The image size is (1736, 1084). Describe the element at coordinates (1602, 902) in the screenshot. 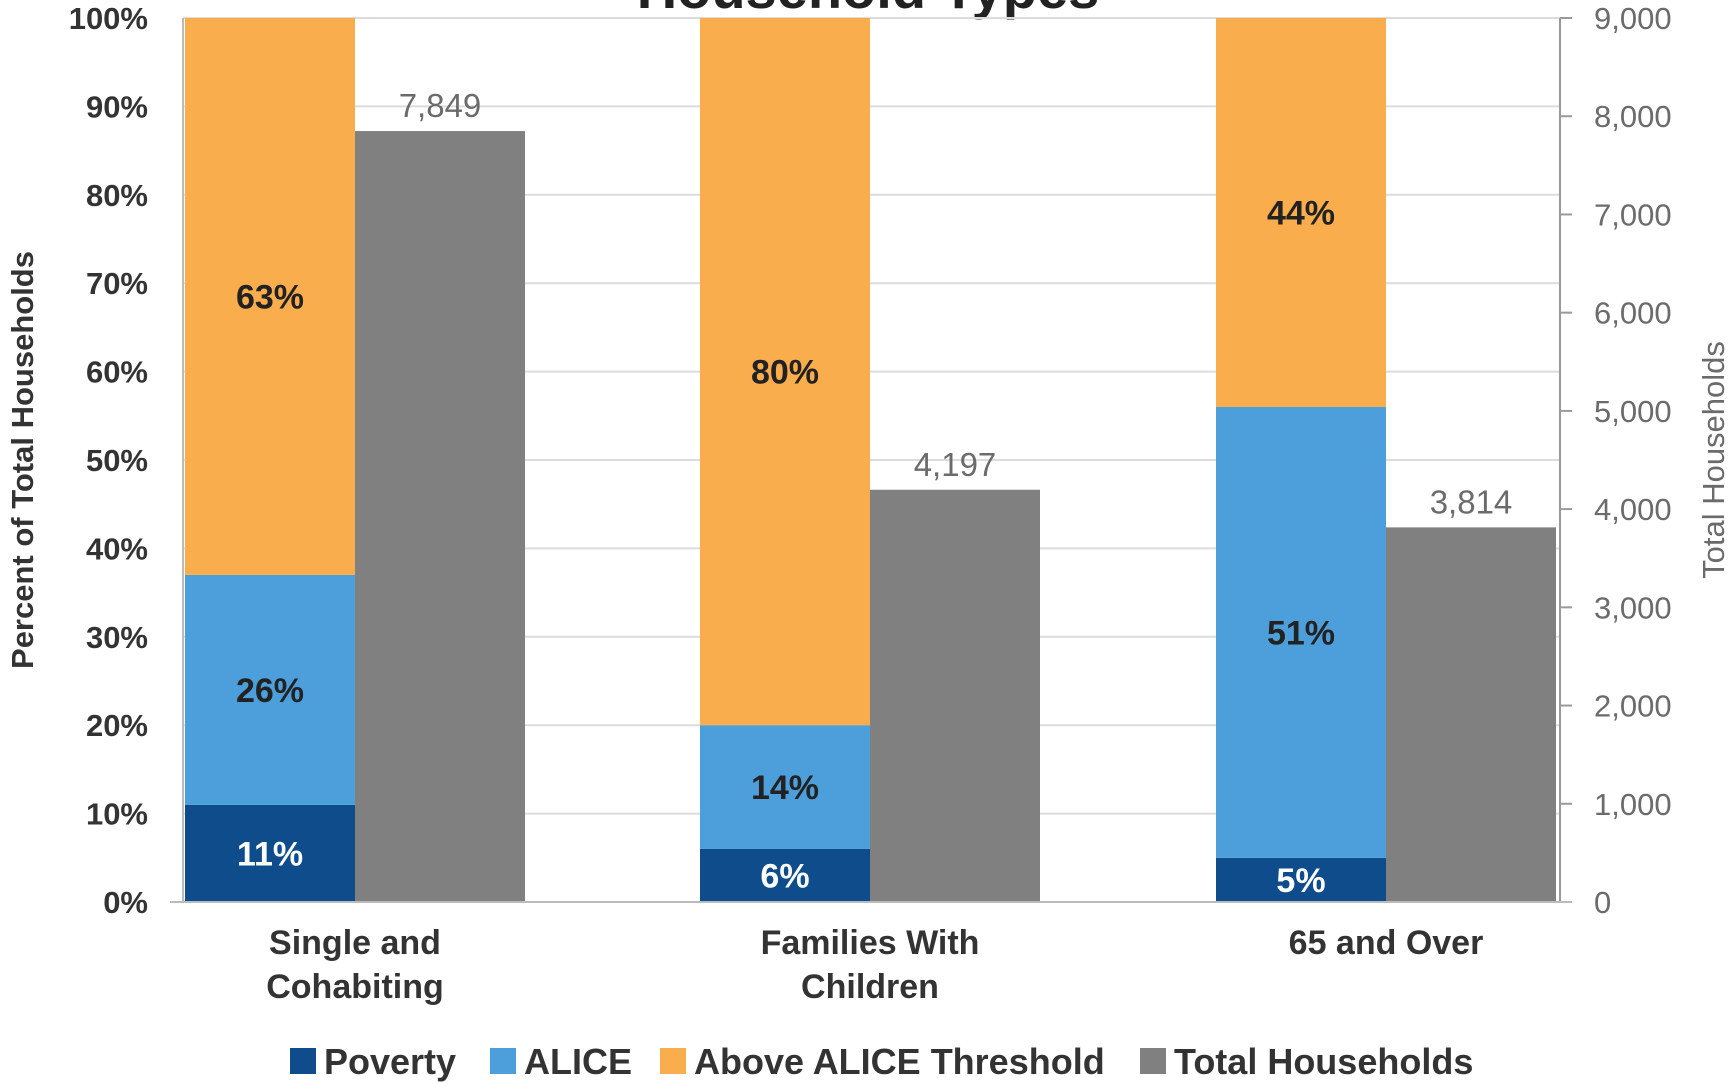

I see `y-right-tick-label: 0` at that location.